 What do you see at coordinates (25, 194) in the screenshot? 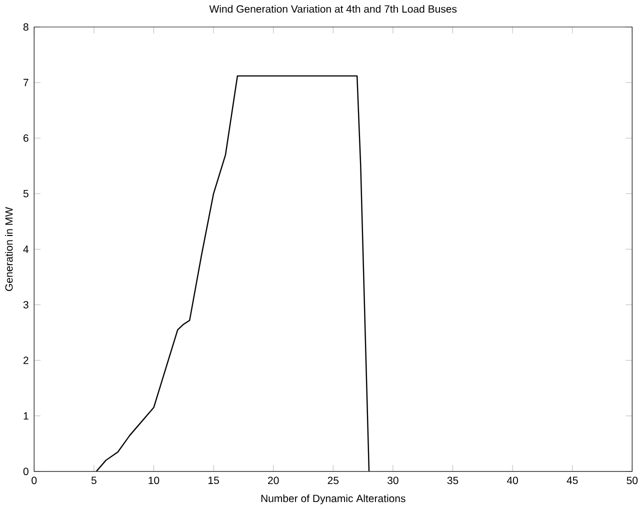
I see `y-tick-label: 5` at bounding box center [25, 194].